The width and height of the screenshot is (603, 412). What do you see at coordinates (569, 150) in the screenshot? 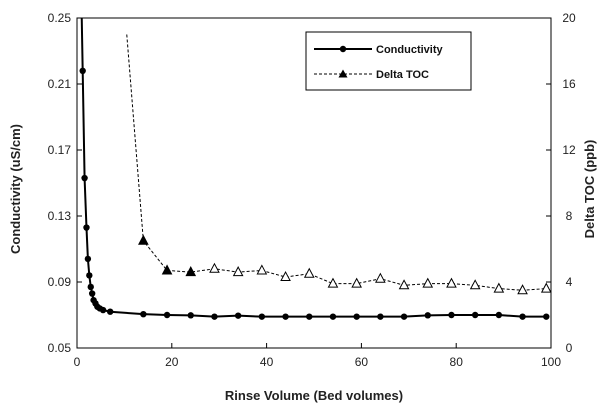
I see `y2-tick-label: 12` at bounding box center [569, 150].